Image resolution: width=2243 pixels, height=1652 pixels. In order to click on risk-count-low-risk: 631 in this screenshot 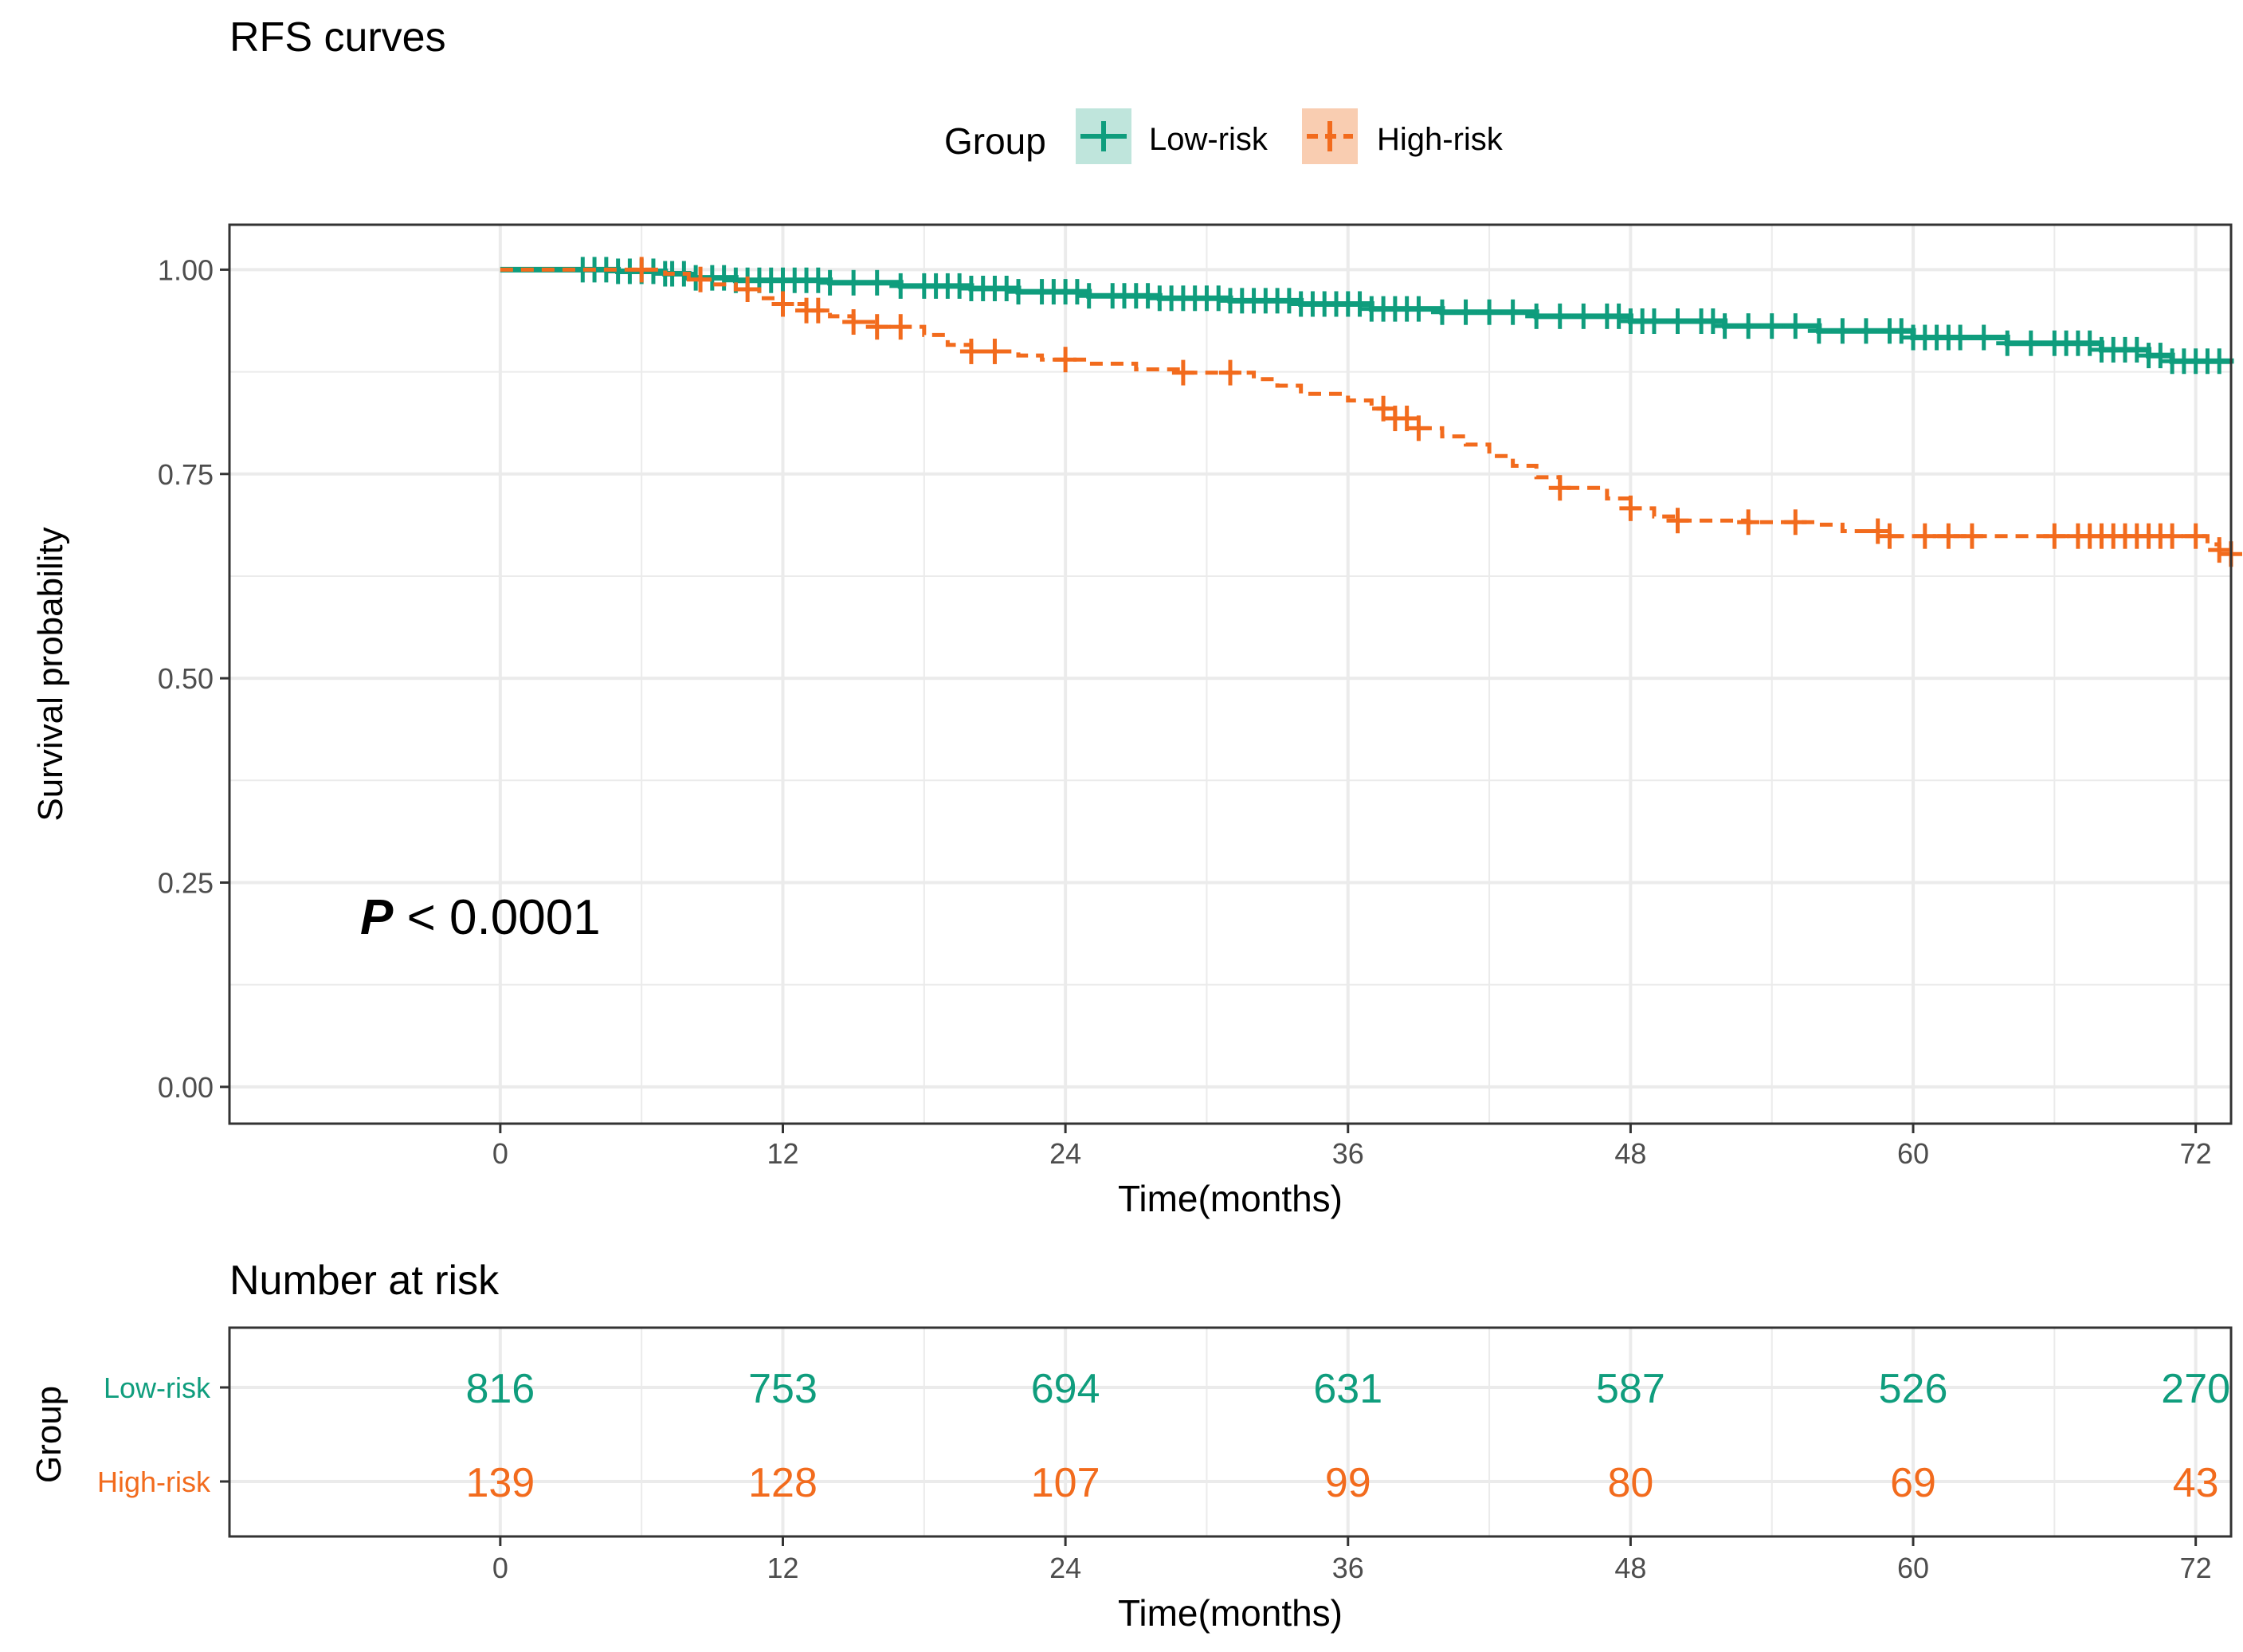, I will do `click(1347, 1389)`.